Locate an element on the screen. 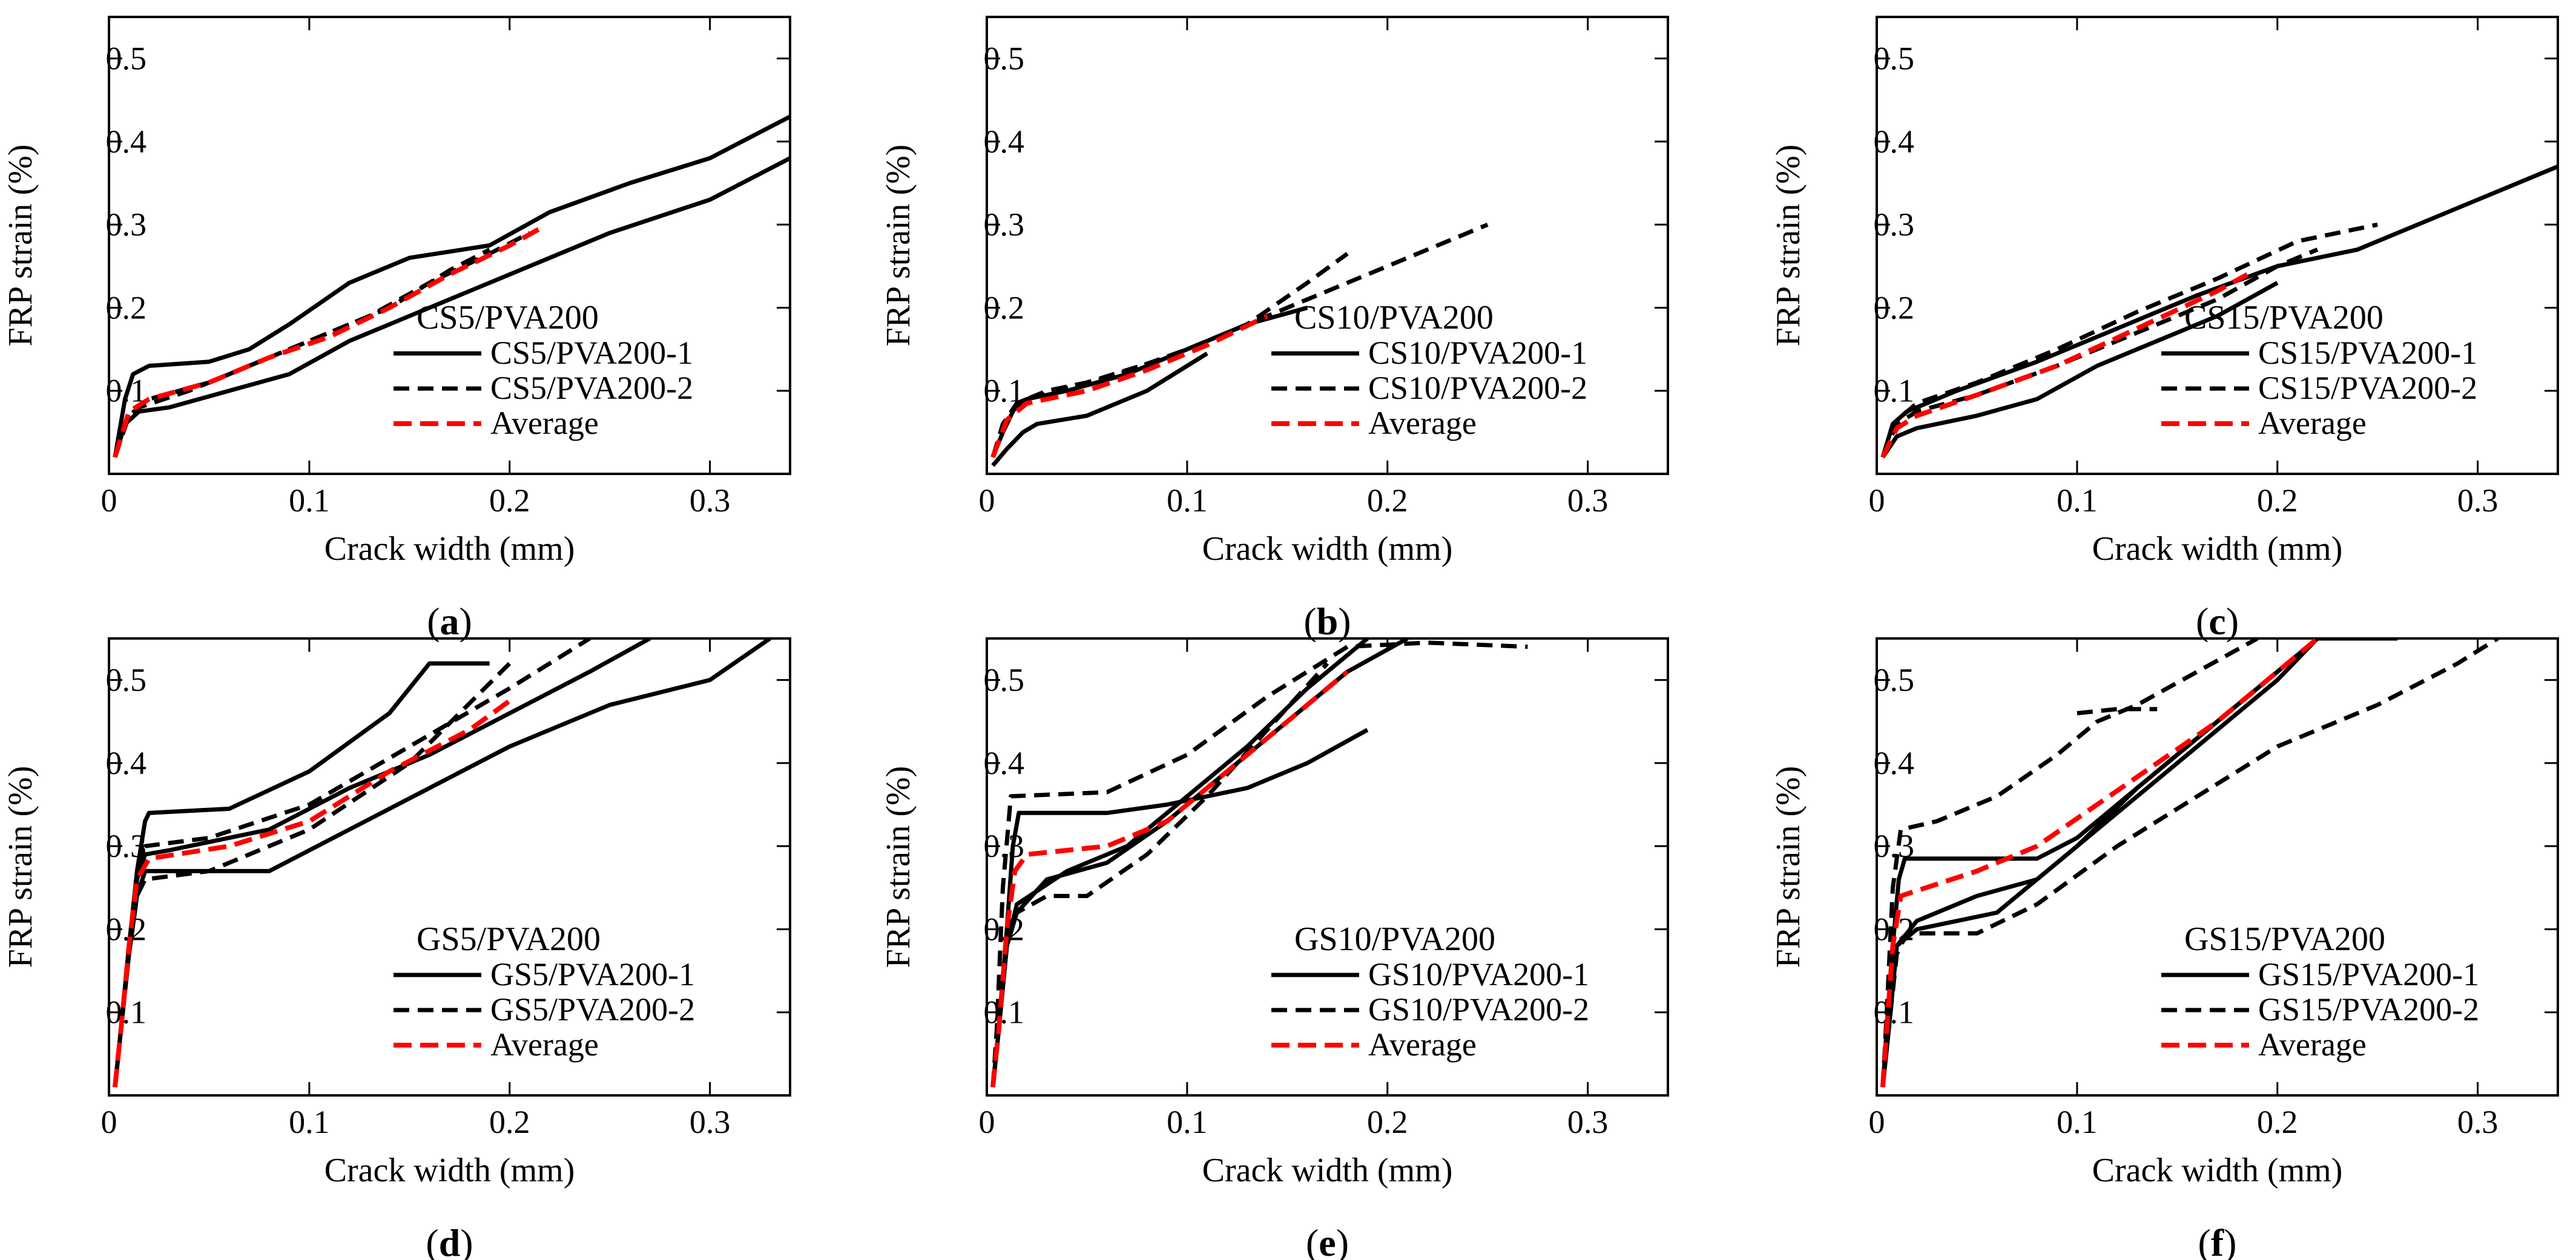 This screenshot has width=2576, height=1260. panel-label: (a) is located at coordinates (449, 621).